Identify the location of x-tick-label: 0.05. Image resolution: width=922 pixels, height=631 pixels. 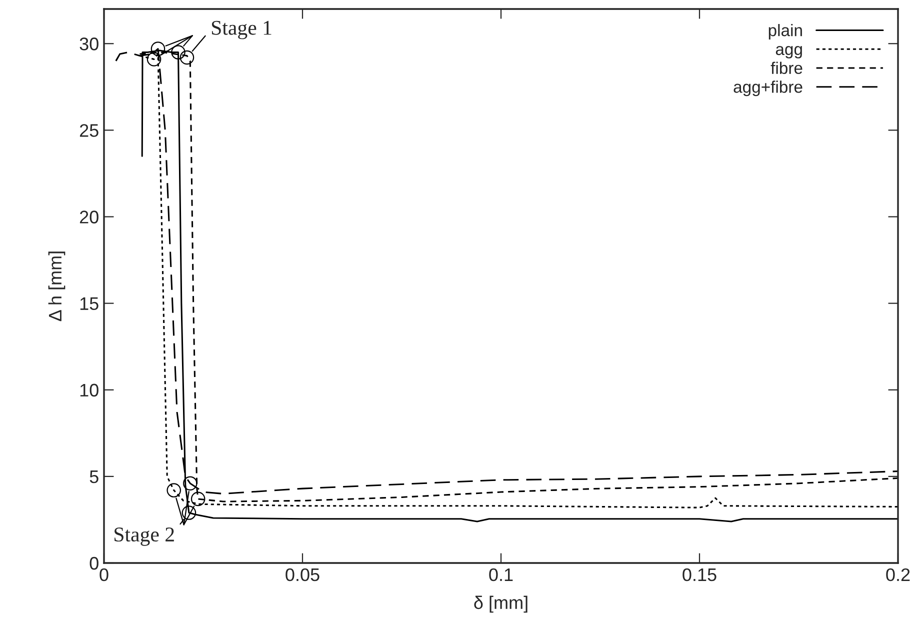
(303, 575).